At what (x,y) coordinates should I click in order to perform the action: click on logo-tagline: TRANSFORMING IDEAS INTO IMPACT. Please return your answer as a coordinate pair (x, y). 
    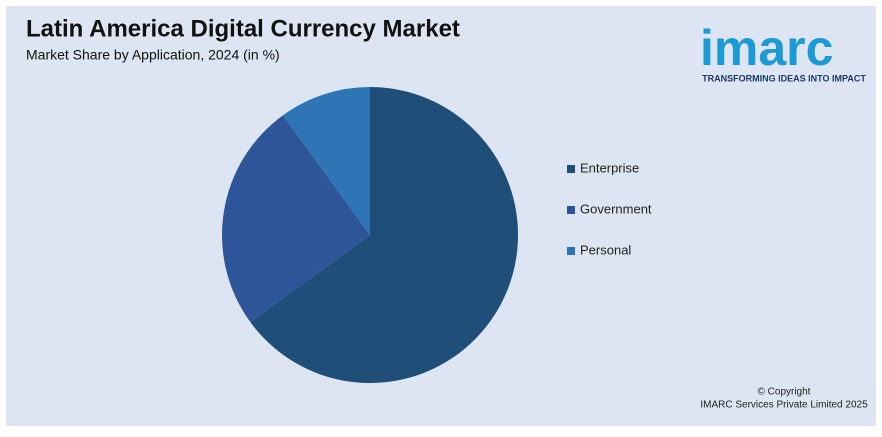
    Looking at the image, I should click on (784, 78).